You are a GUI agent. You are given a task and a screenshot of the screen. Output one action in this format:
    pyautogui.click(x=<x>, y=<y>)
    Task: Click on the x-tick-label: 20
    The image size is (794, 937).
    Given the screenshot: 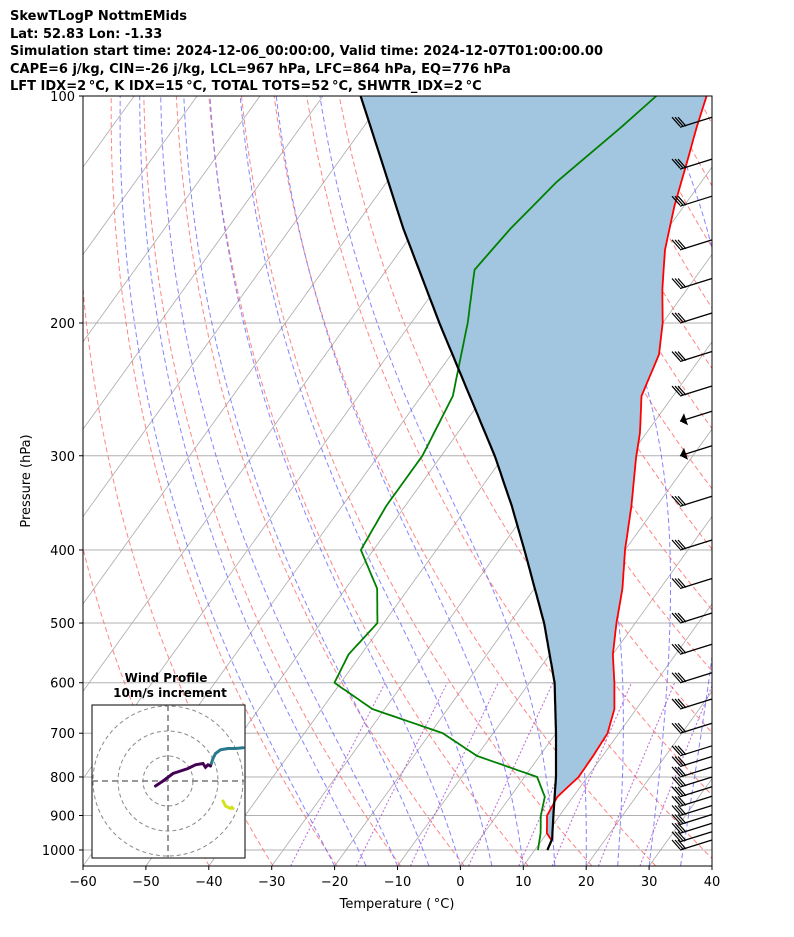 What is the action you would take?
    pyautogui.click(x=586, y=882)
    